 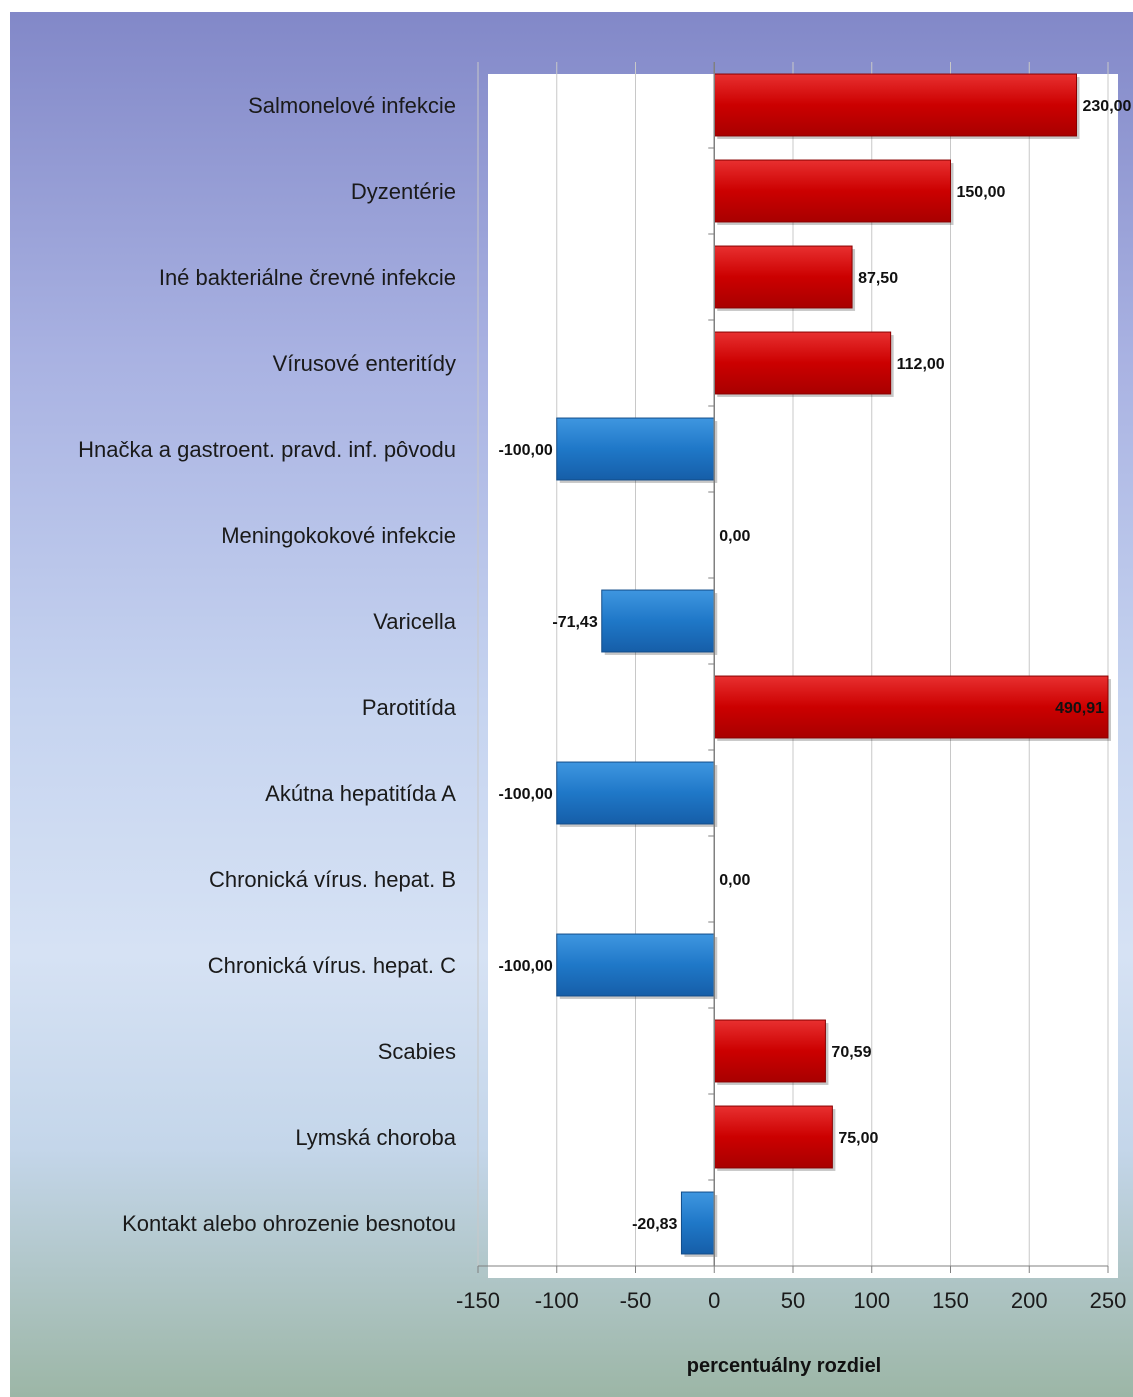 I want to click on category-label: Kontakt alebo ohrozenie besnotou, so click(x=289, y=1223).